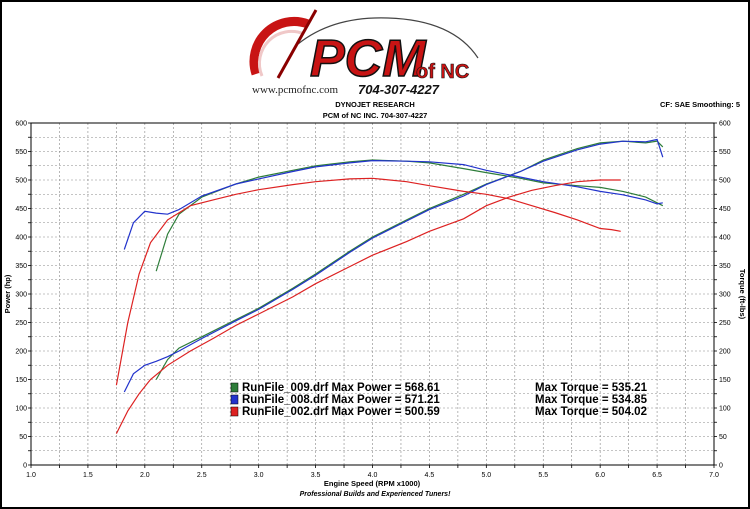 The width and height of the screenshot is (750, 509). What do you see at coordinates (21, 380) in the screenshot?
I see `y-tick-label-left: 150` at bounding box center [21, 380].